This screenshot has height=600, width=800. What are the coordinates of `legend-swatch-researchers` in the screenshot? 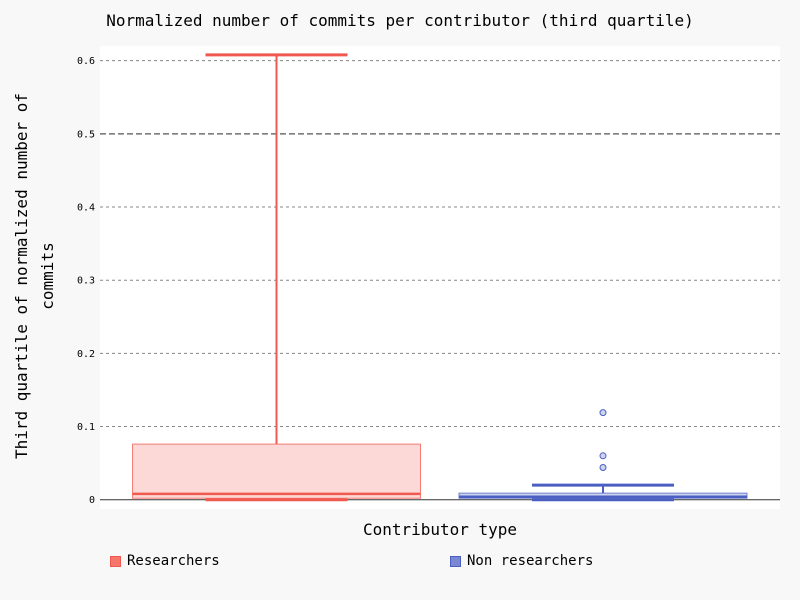 It's located at (115, 561).